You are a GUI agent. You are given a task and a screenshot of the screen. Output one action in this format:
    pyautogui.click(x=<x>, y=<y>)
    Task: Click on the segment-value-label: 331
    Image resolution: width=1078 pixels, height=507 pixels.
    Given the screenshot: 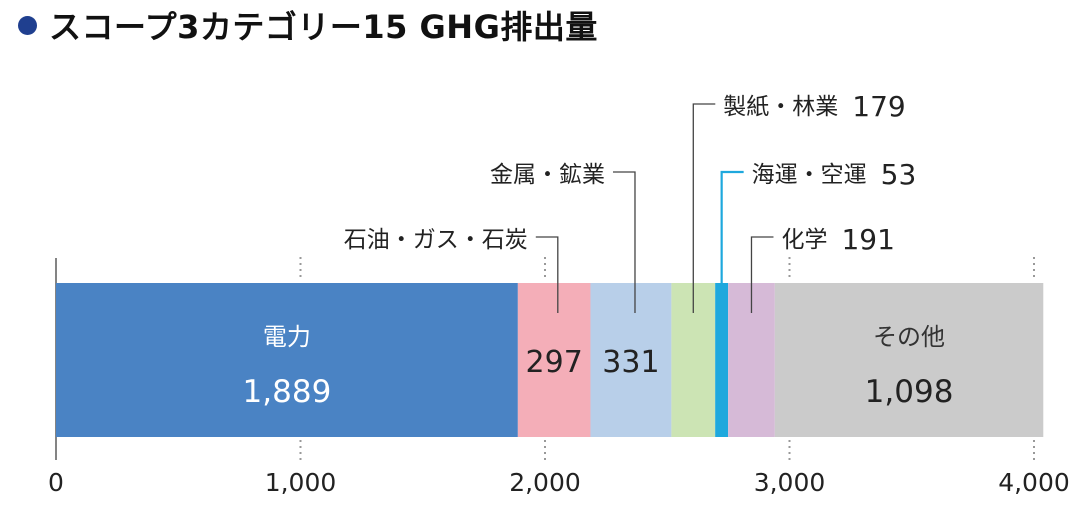 What is the action you would take?
    pyautogui.click(x=630, y=362)
    